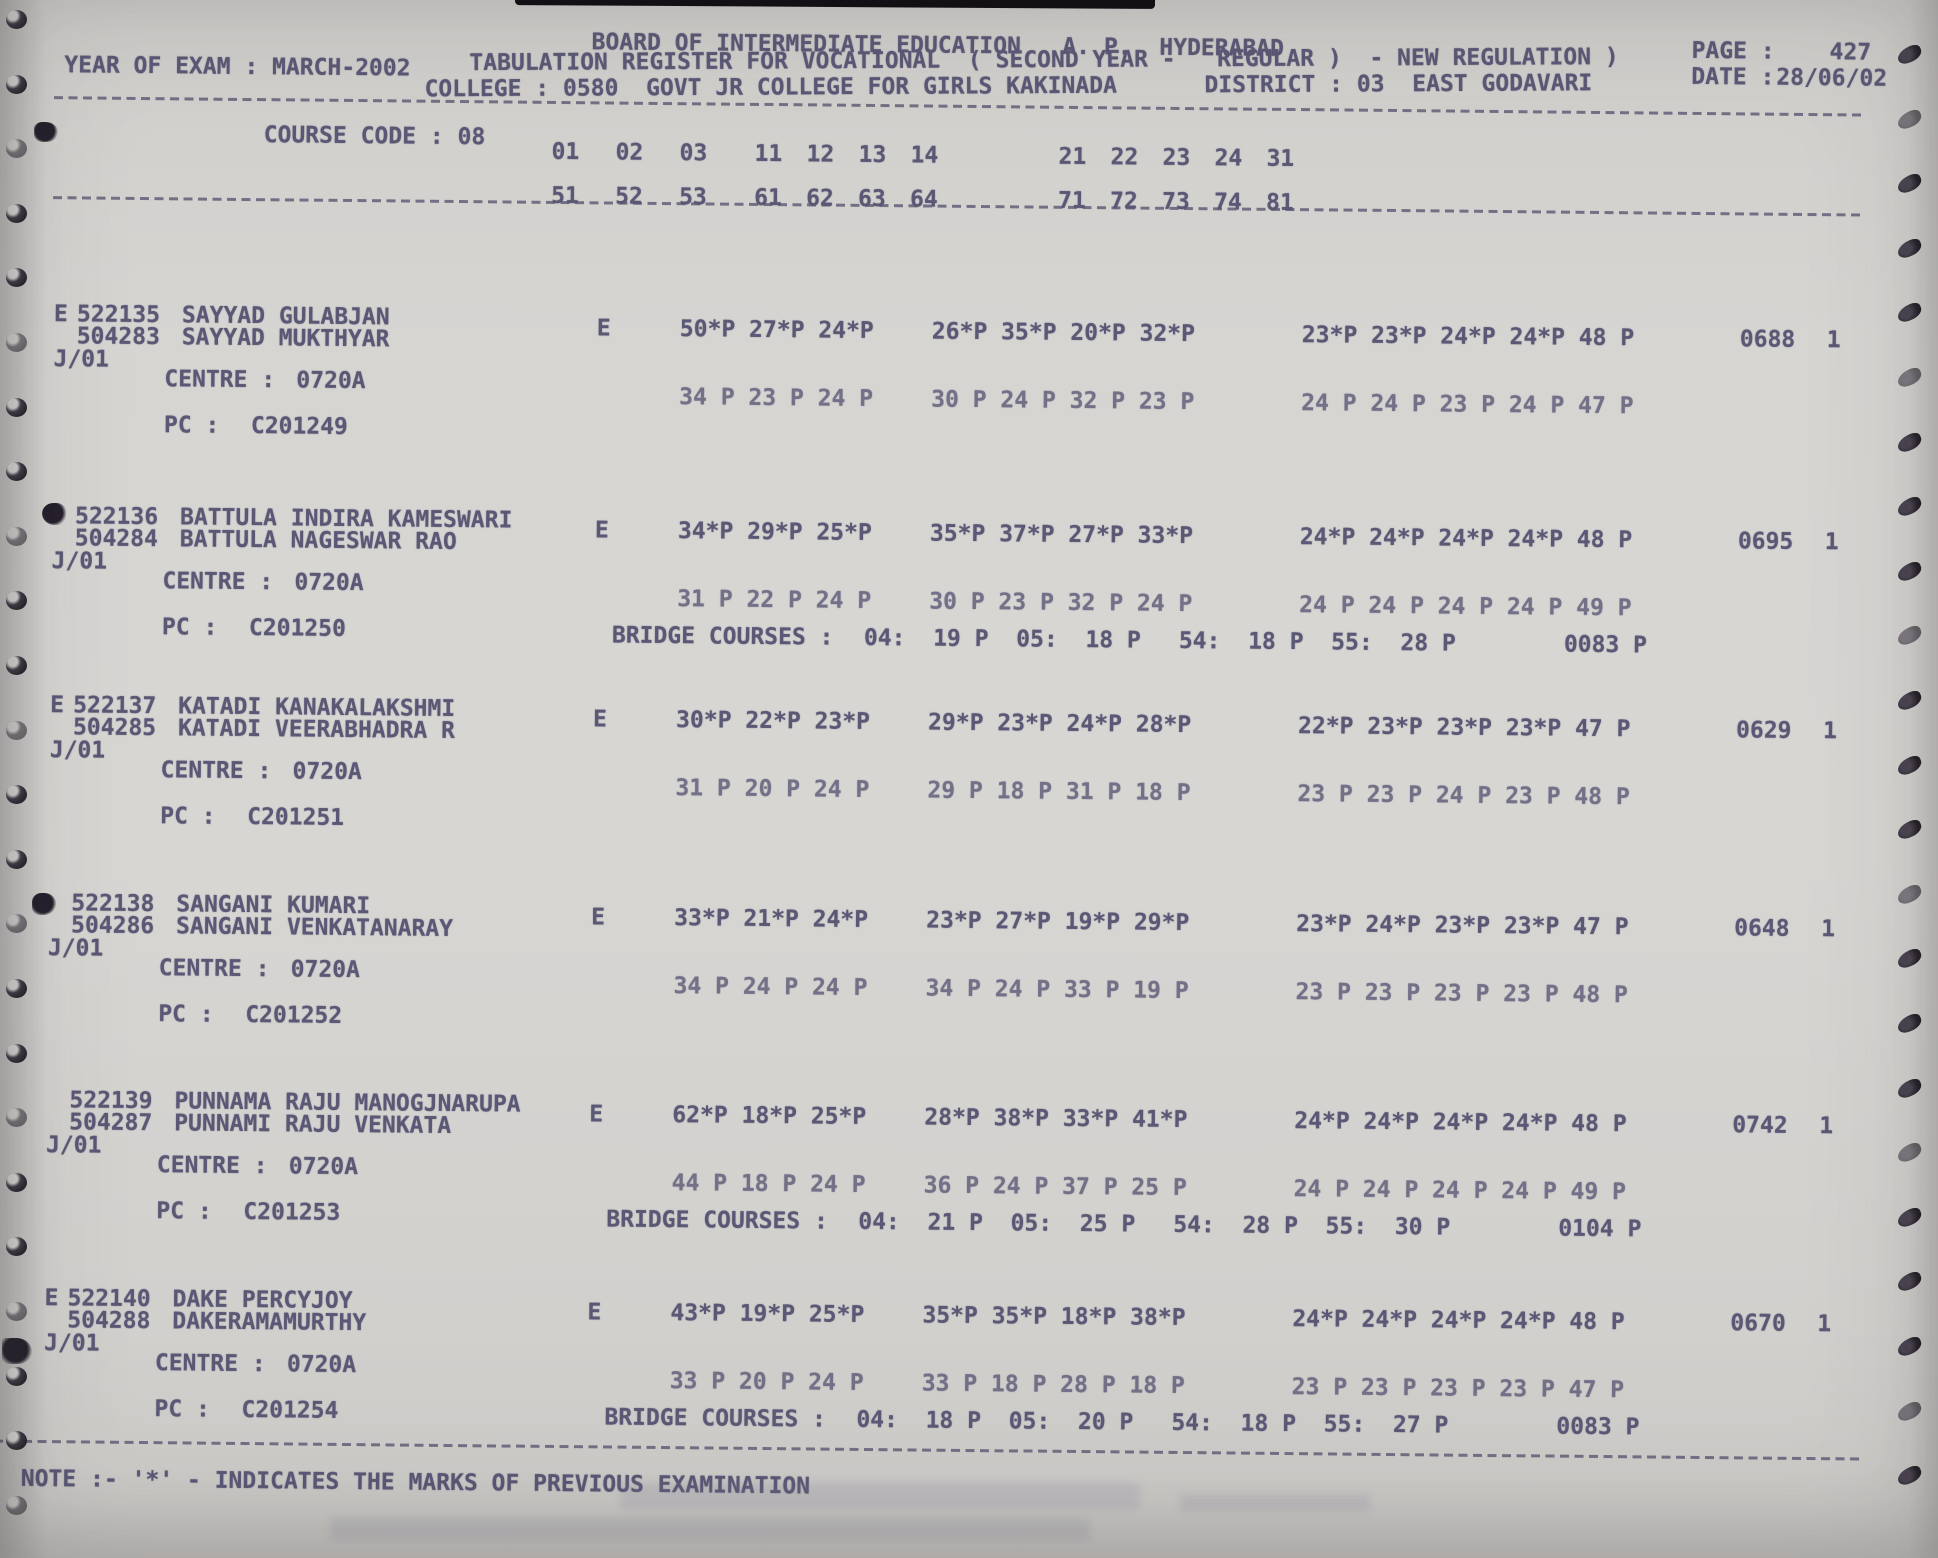  Describe the element at coordinates (629, 196) in the screenshot. I see `subject-code: 52` at that location.